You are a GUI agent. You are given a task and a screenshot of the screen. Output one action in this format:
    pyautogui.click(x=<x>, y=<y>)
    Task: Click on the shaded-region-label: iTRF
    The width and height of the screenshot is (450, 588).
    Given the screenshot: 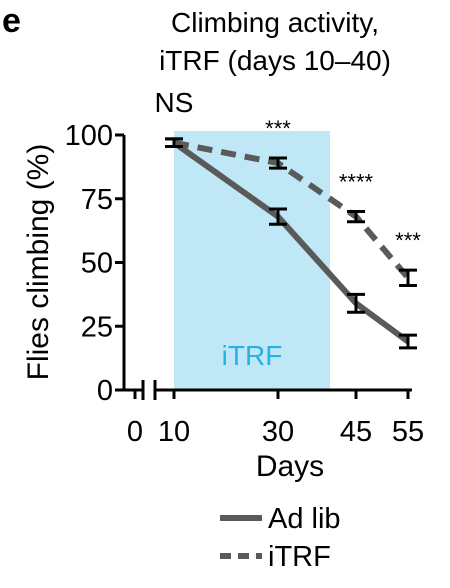 What is the action you would take?
    pyautogui.click(x=252, y=355)
    